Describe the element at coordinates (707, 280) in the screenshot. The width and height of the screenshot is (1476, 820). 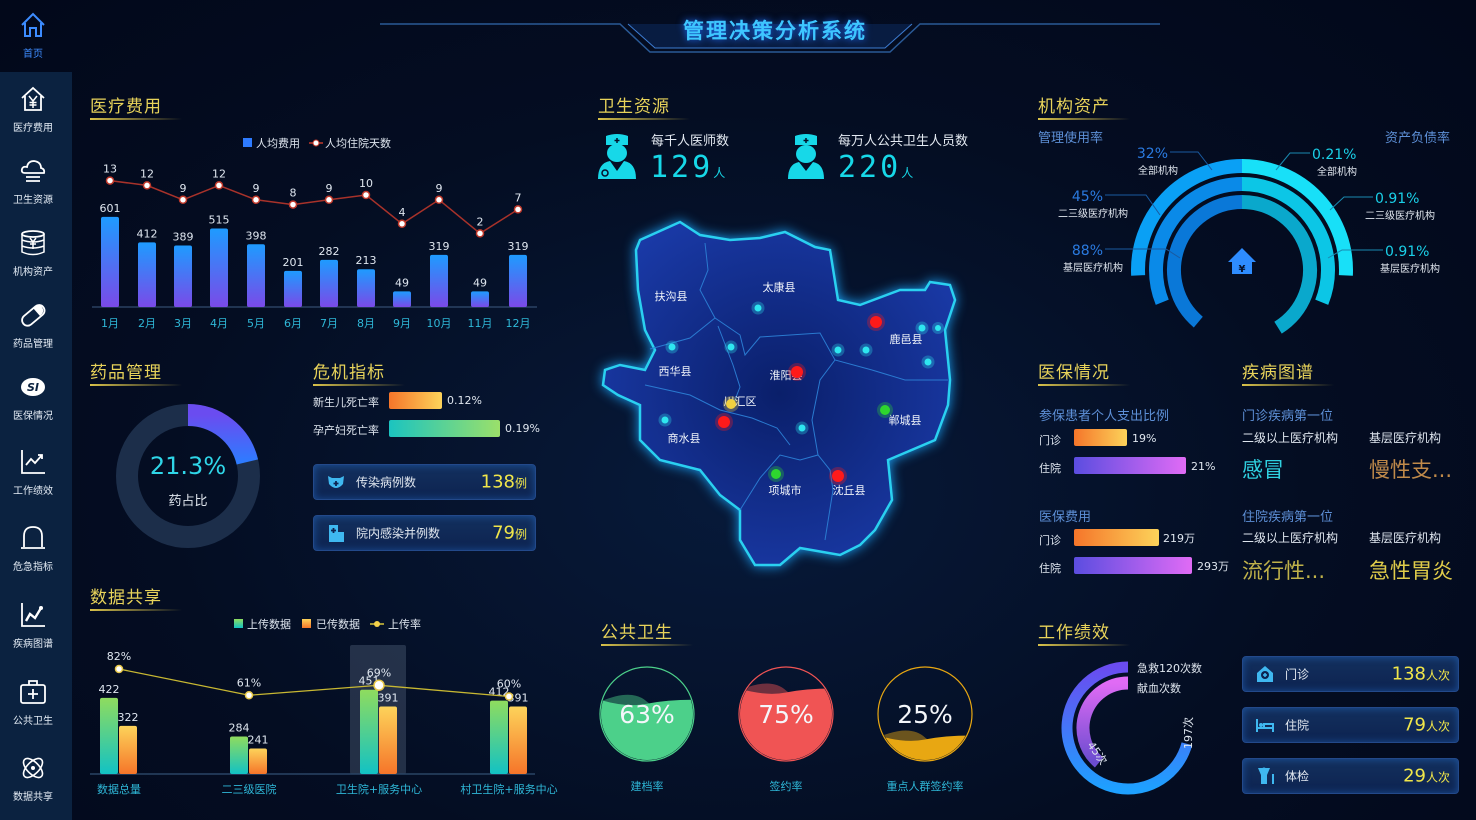
I see `map-boundary` at that location.